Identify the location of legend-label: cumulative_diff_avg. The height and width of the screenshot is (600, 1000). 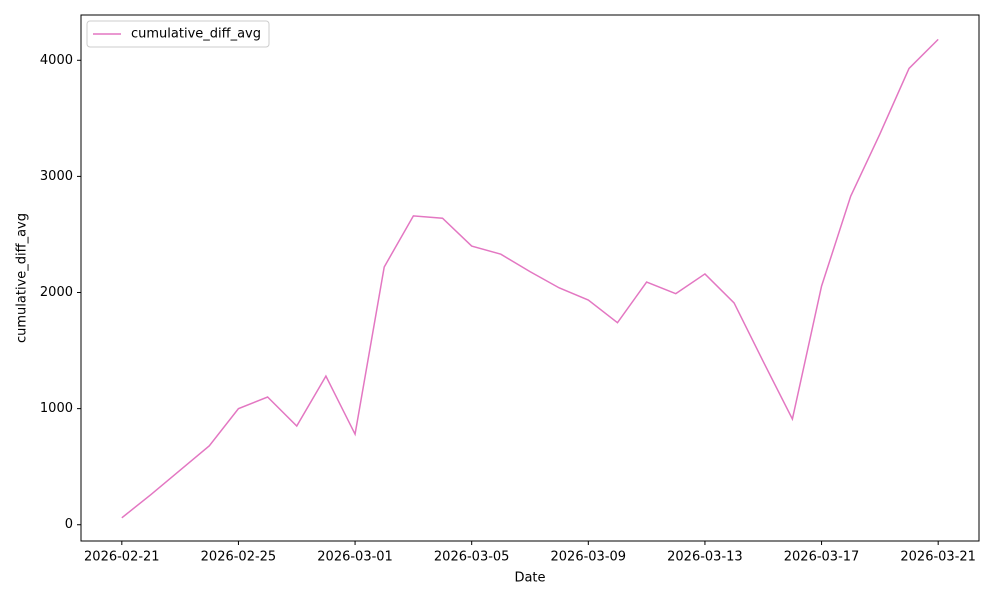
(196, 34).